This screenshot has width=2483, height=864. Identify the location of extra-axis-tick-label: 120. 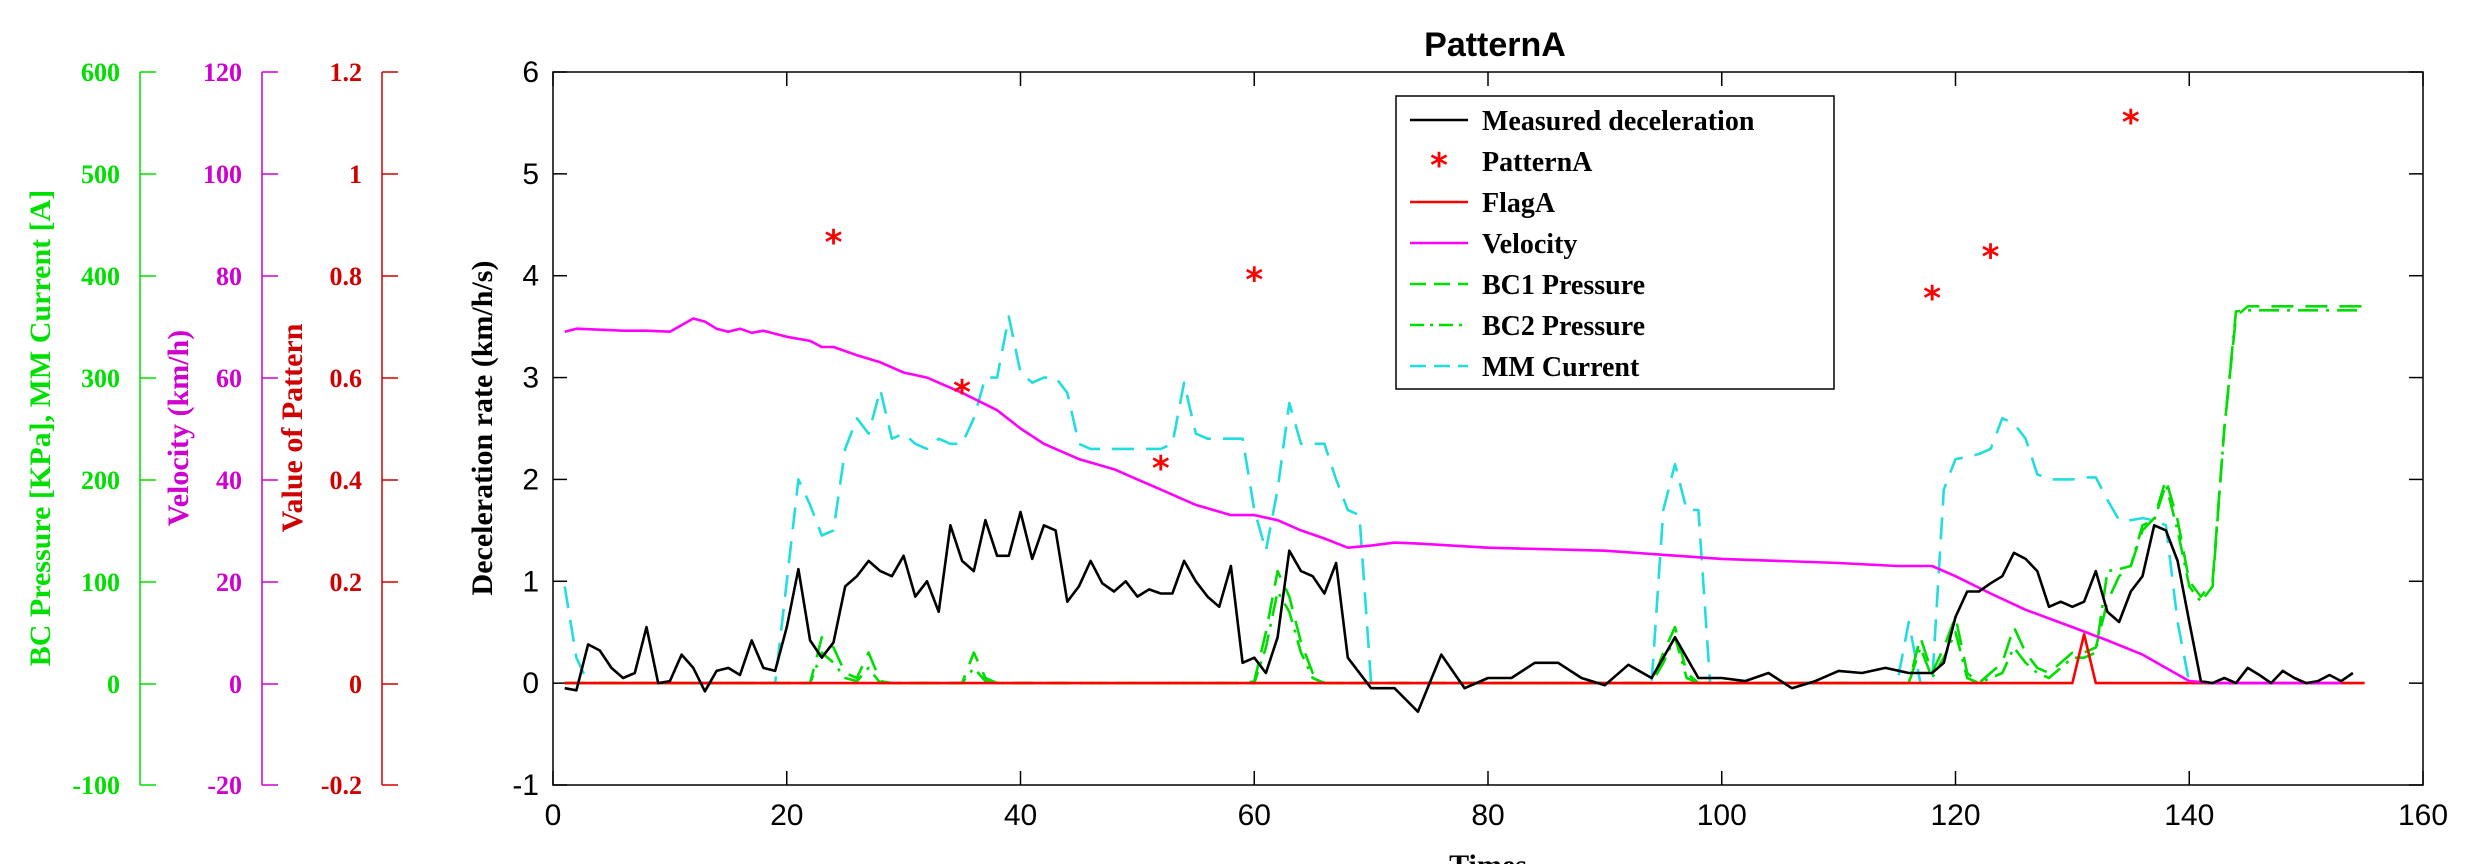
(222, 72).